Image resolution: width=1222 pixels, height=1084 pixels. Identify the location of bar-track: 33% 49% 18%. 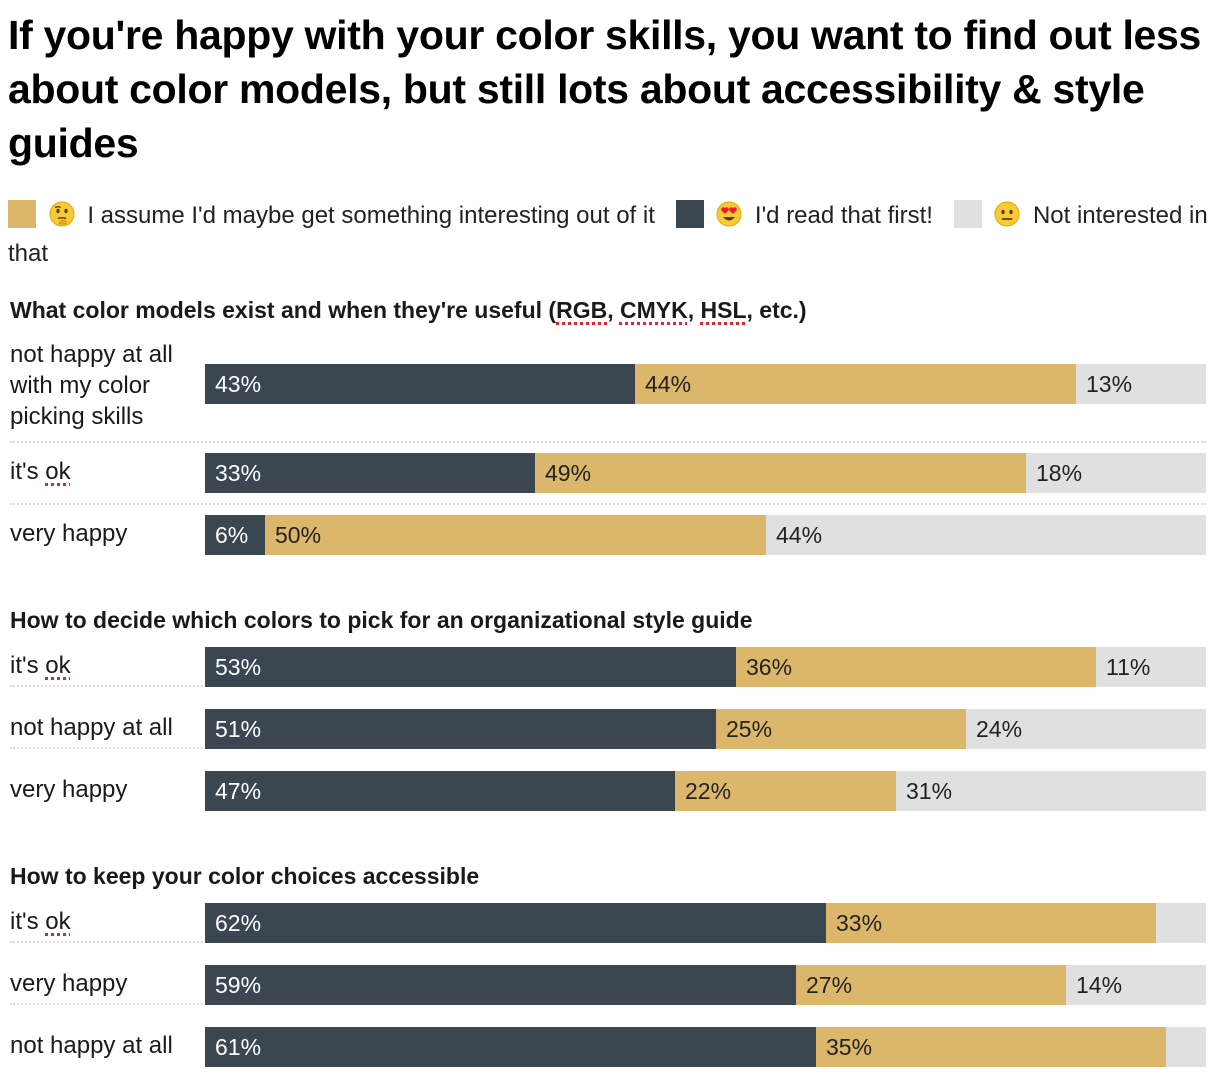
(705, 473).